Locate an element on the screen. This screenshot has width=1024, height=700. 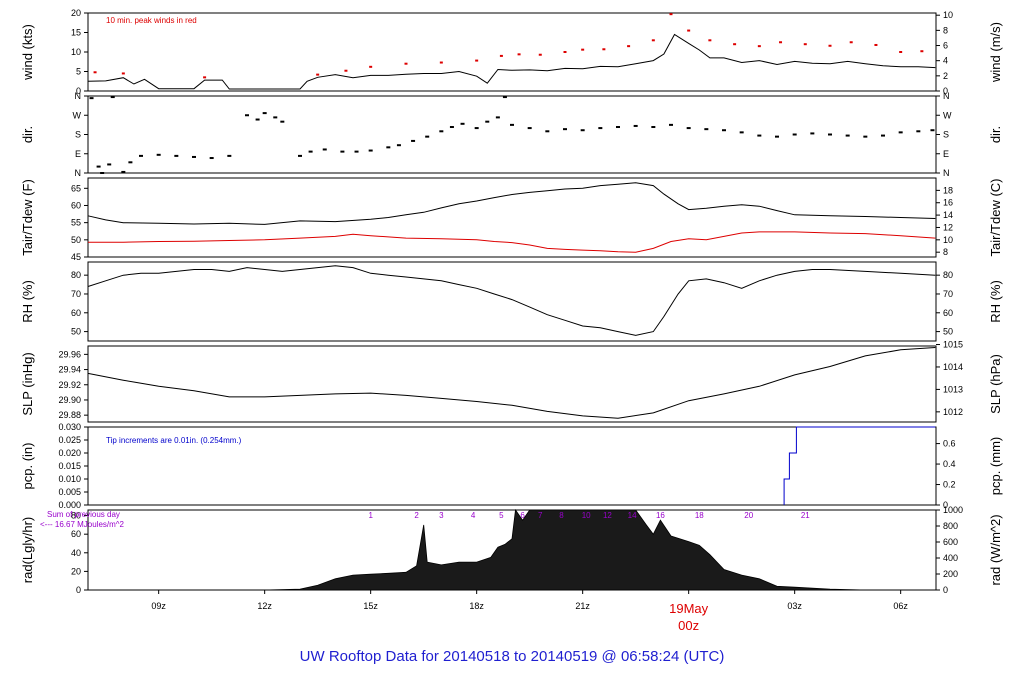
temperature-panel-frame is located at coordinates (512, 217).